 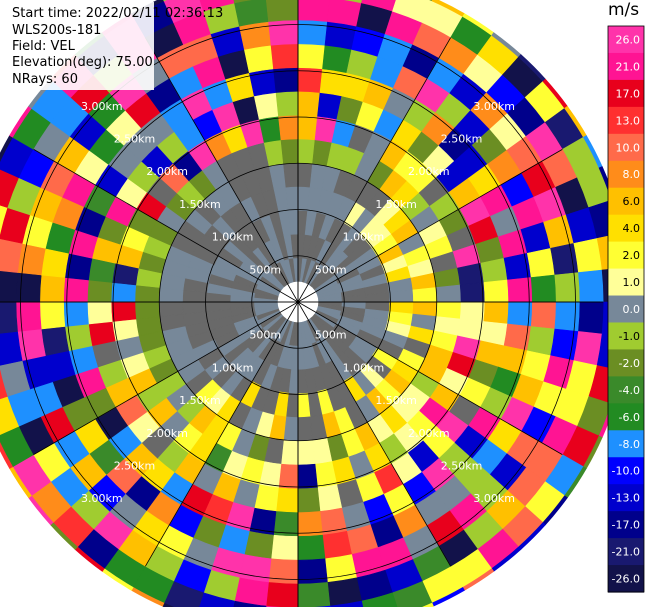 What do you see at coordinates (624, 10) in the screenshot?
I see `colorbar-unit: m/s` at bounding box center [624, 10].